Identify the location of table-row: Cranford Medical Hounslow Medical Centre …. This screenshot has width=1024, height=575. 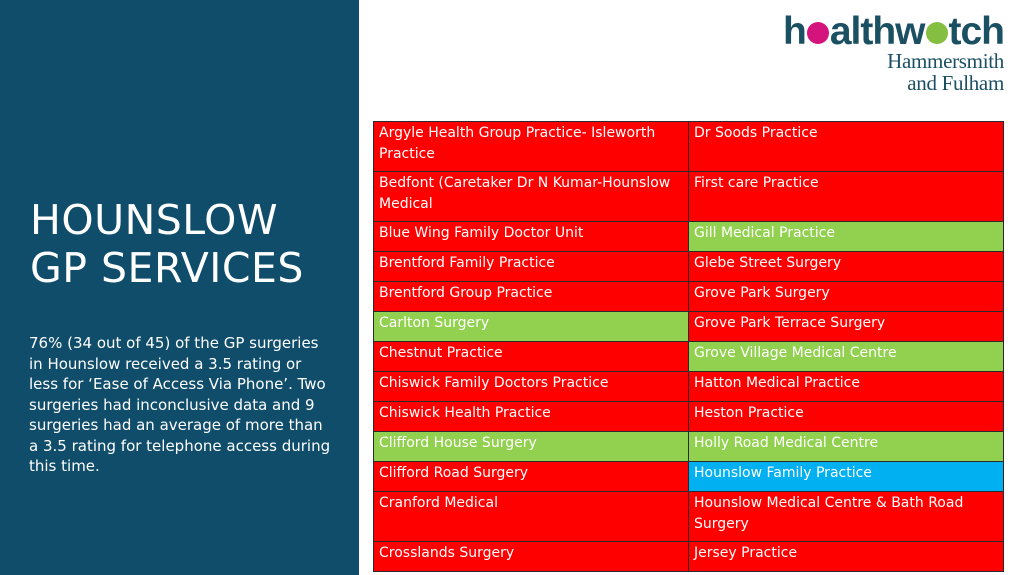
(688, 516).